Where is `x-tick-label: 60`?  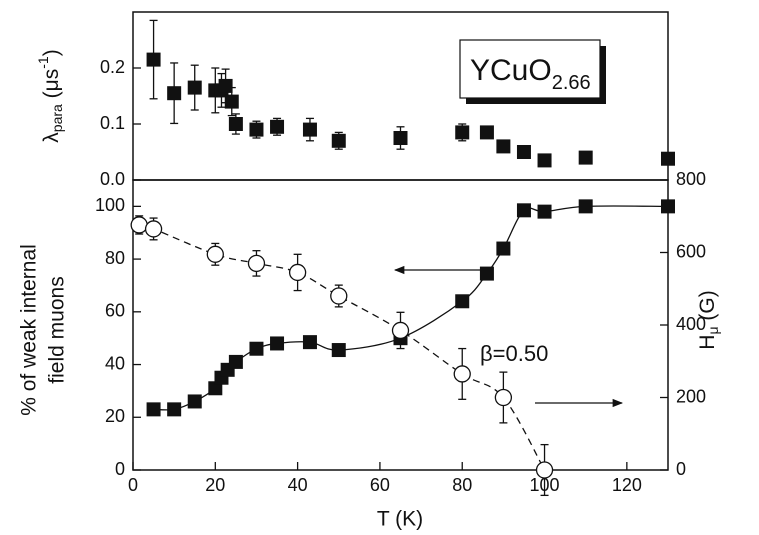 x-tick-label: 60 is located at coordinates (380, 485).